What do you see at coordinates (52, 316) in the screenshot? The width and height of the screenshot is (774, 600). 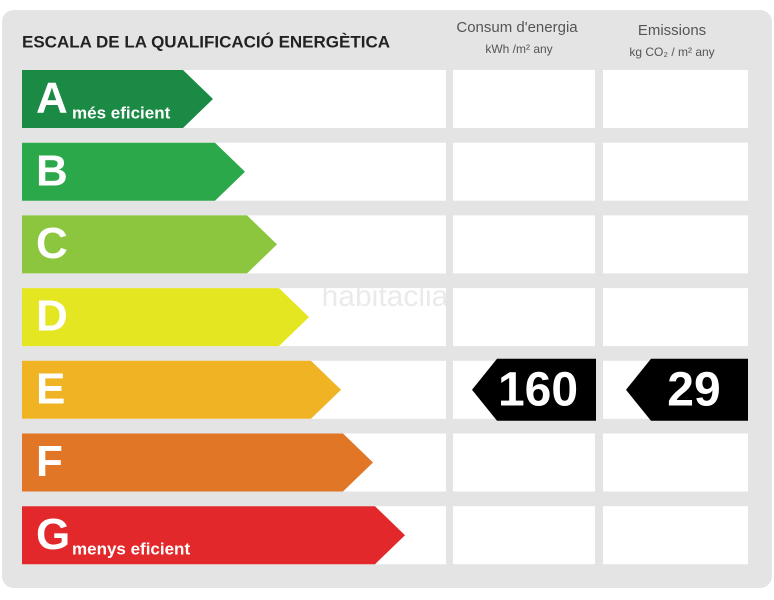 I see `energy-letter: D` at bounding box center [52, 316].